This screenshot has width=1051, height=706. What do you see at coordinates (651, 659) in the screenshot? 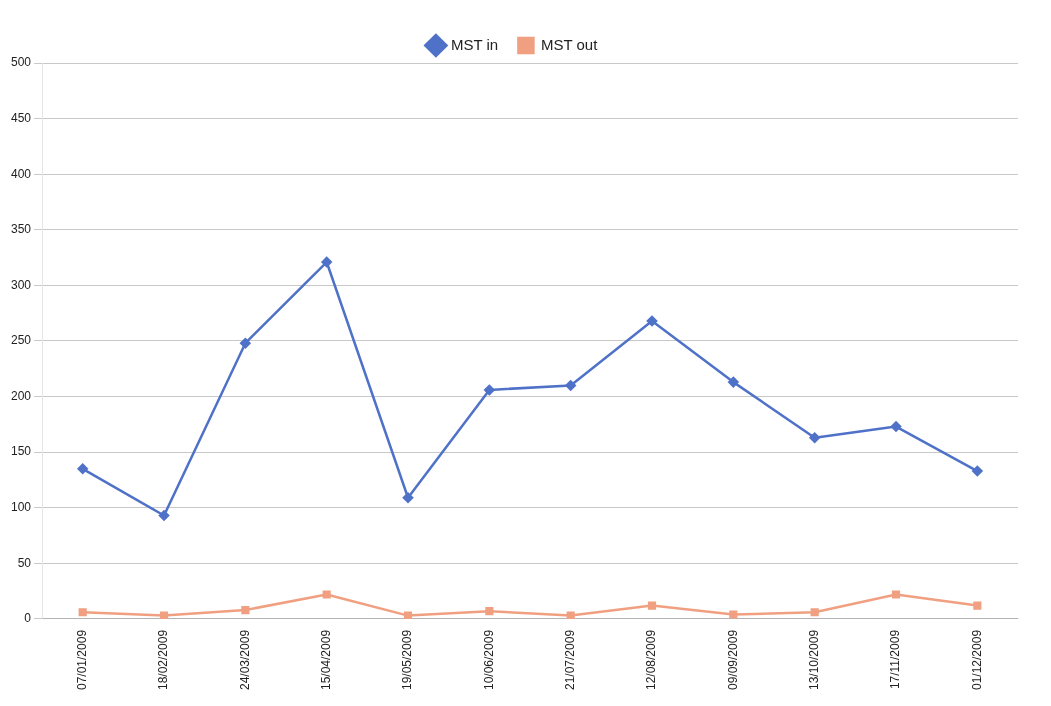
I see `x-tick-label: 12/08/2009` at bounding box center [651, 659].